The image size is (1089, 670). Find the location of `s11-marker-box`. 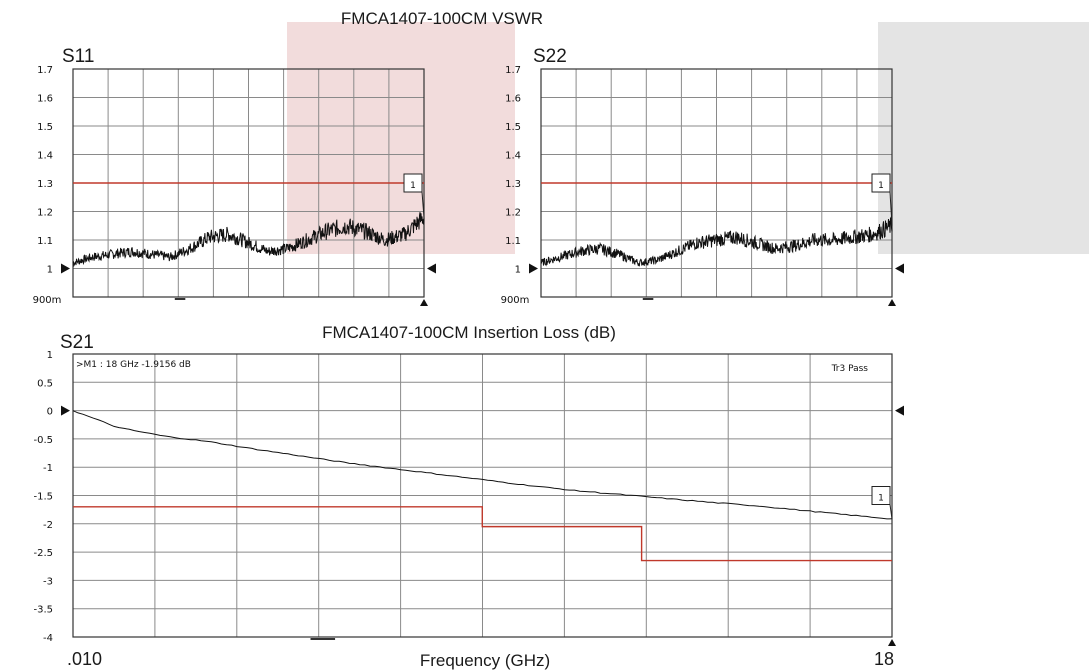

s11-marker-box is located at coordinates (413, 183).